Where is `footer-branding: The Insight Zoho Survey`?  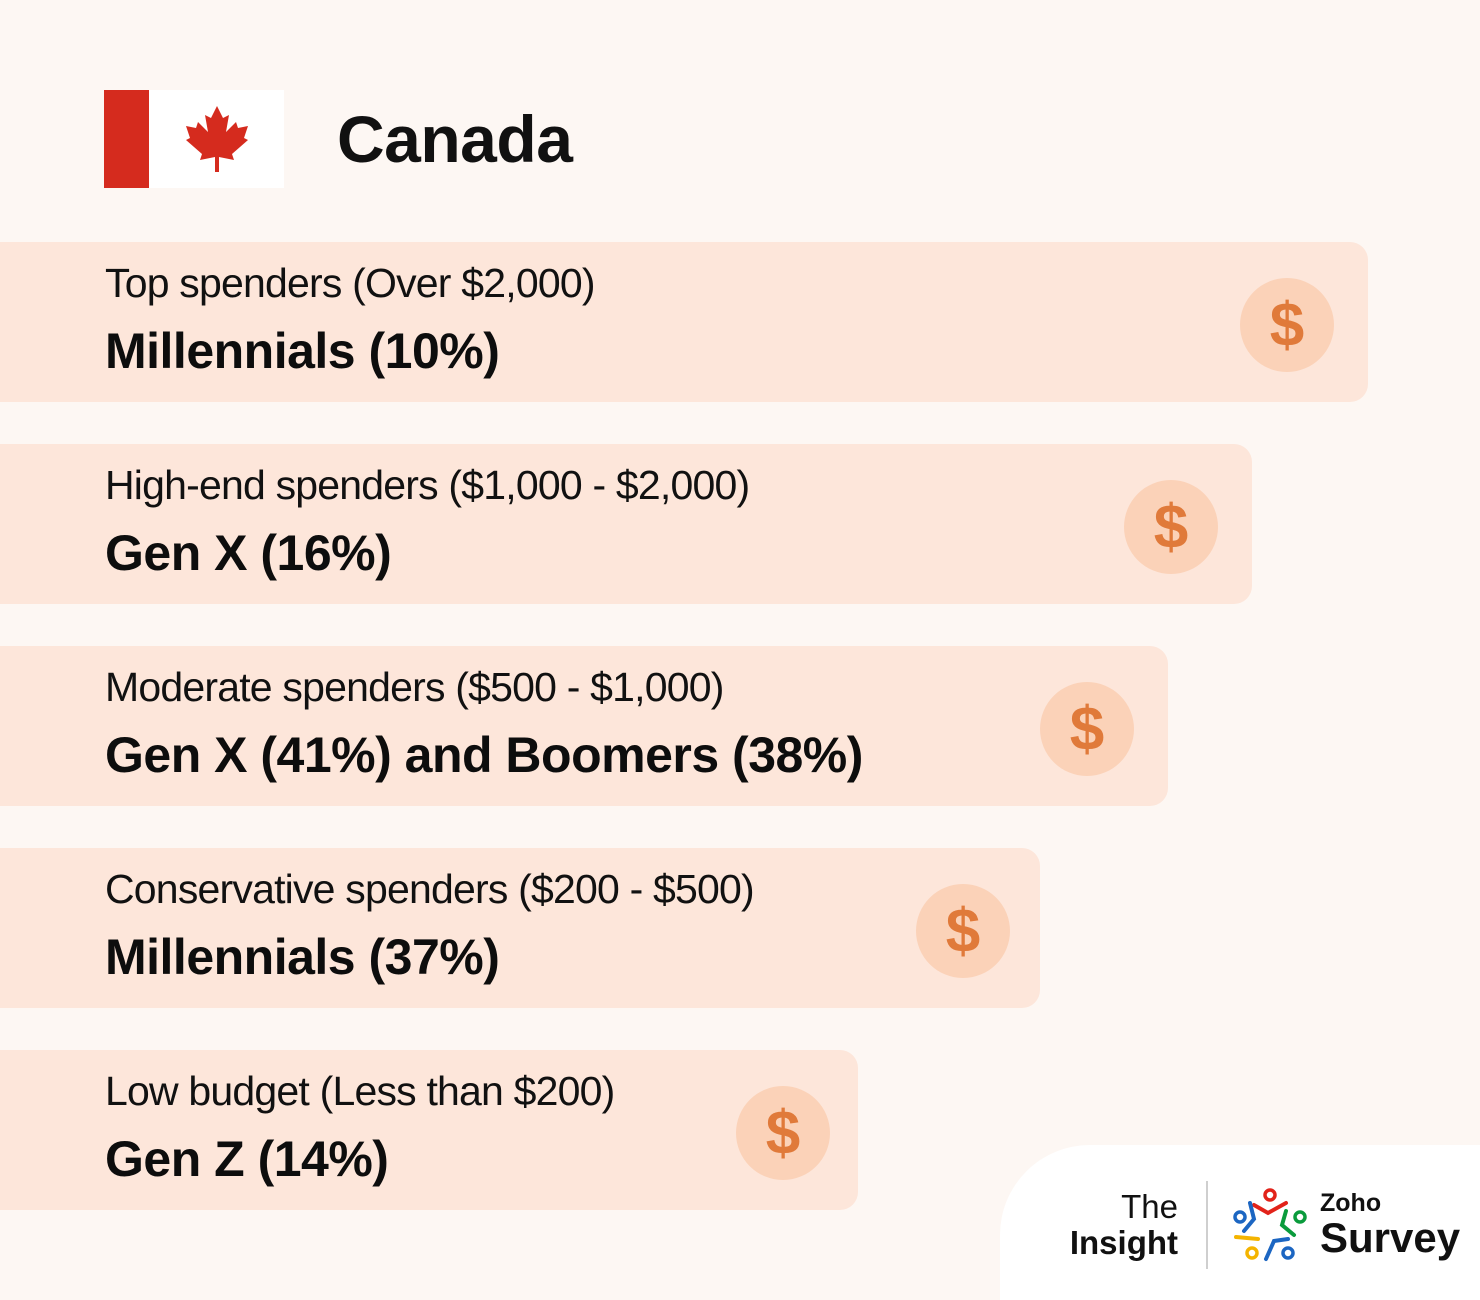 footer-branding: The Insight Zoho Survey is located at coordinates (1260, 1225).